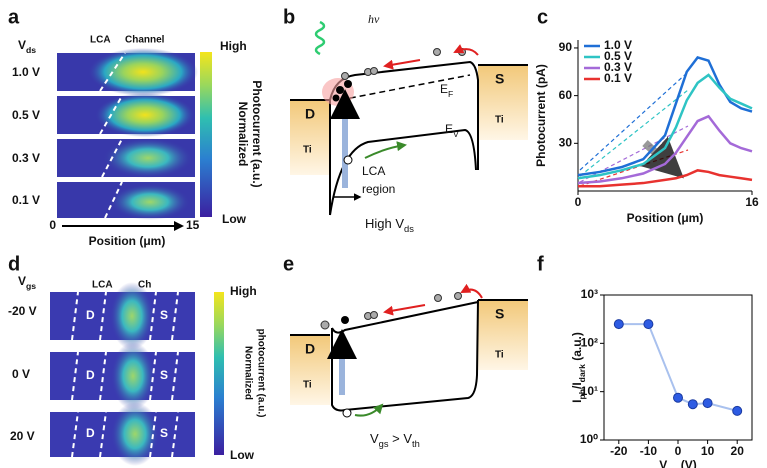 The image size is (767, 468). Describe the element at coordinates (450, 94) in the screenshot. I see `subscript: F` at that location.